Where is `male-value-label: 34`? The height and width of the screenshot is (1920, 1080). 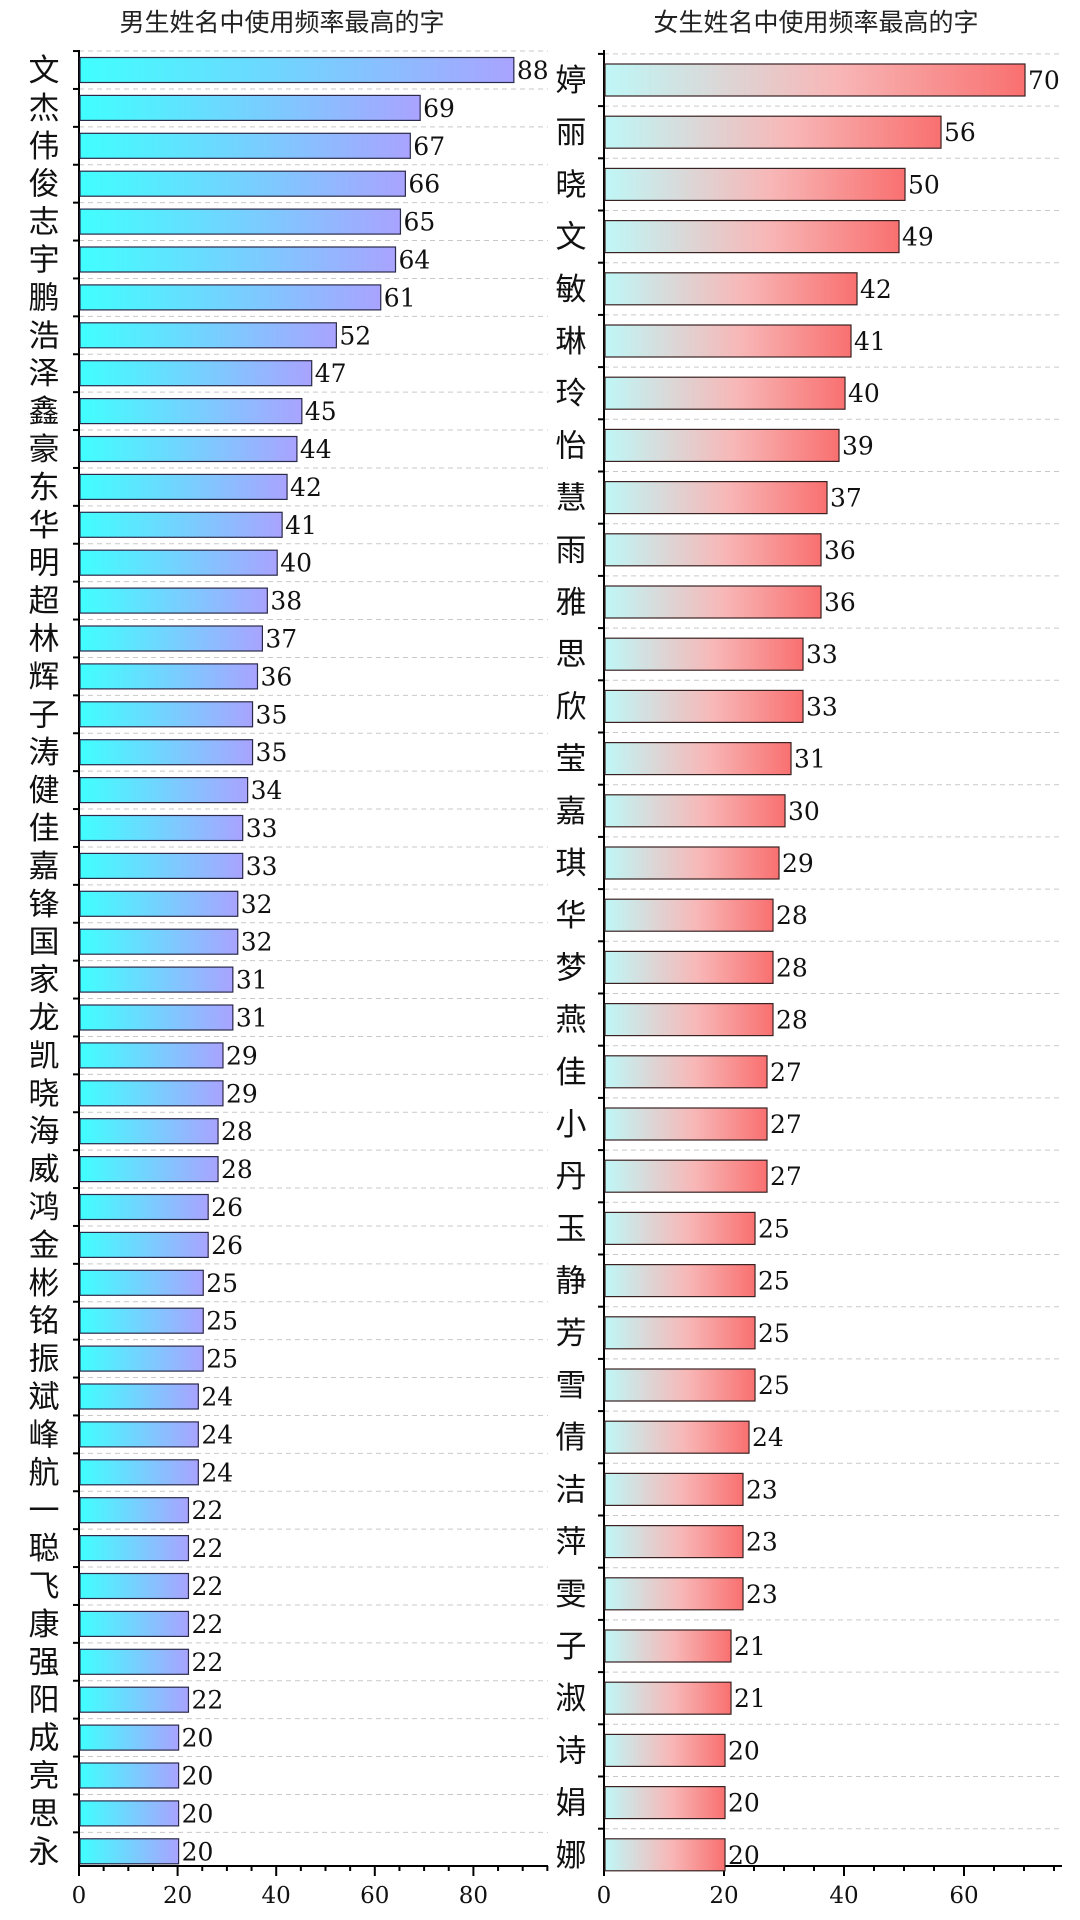
male-value-label: 34 is located at coordinates (267, 790).